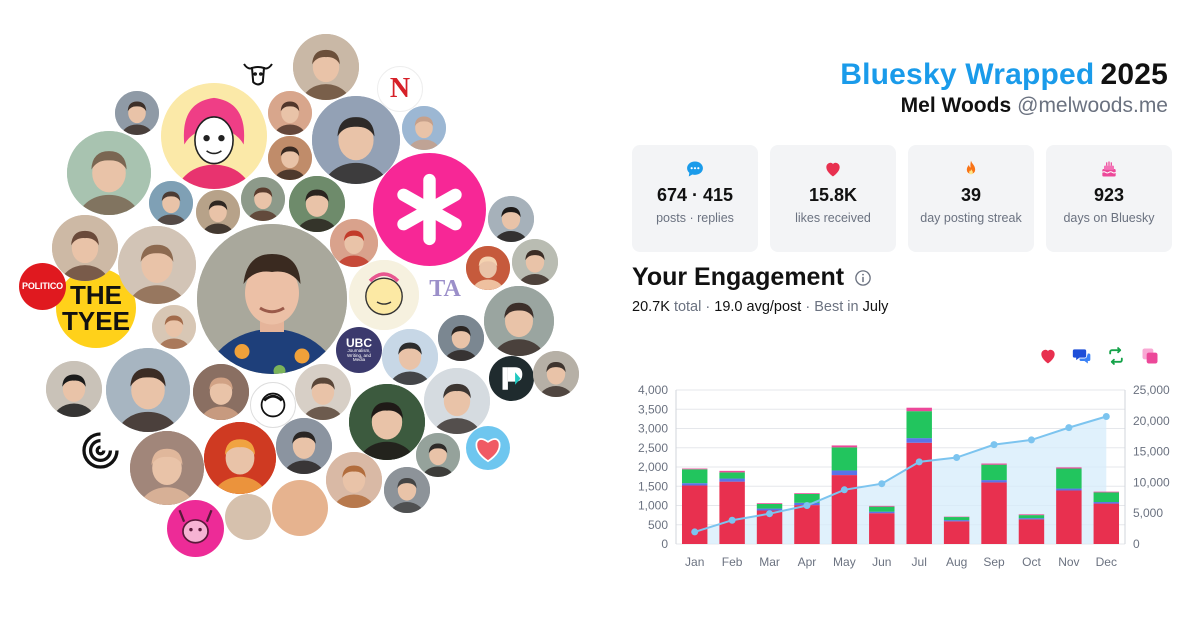  Describe the element at coordinates (664, 544) in the screenshot. I see `y-left-tick-label: 0` at that location.